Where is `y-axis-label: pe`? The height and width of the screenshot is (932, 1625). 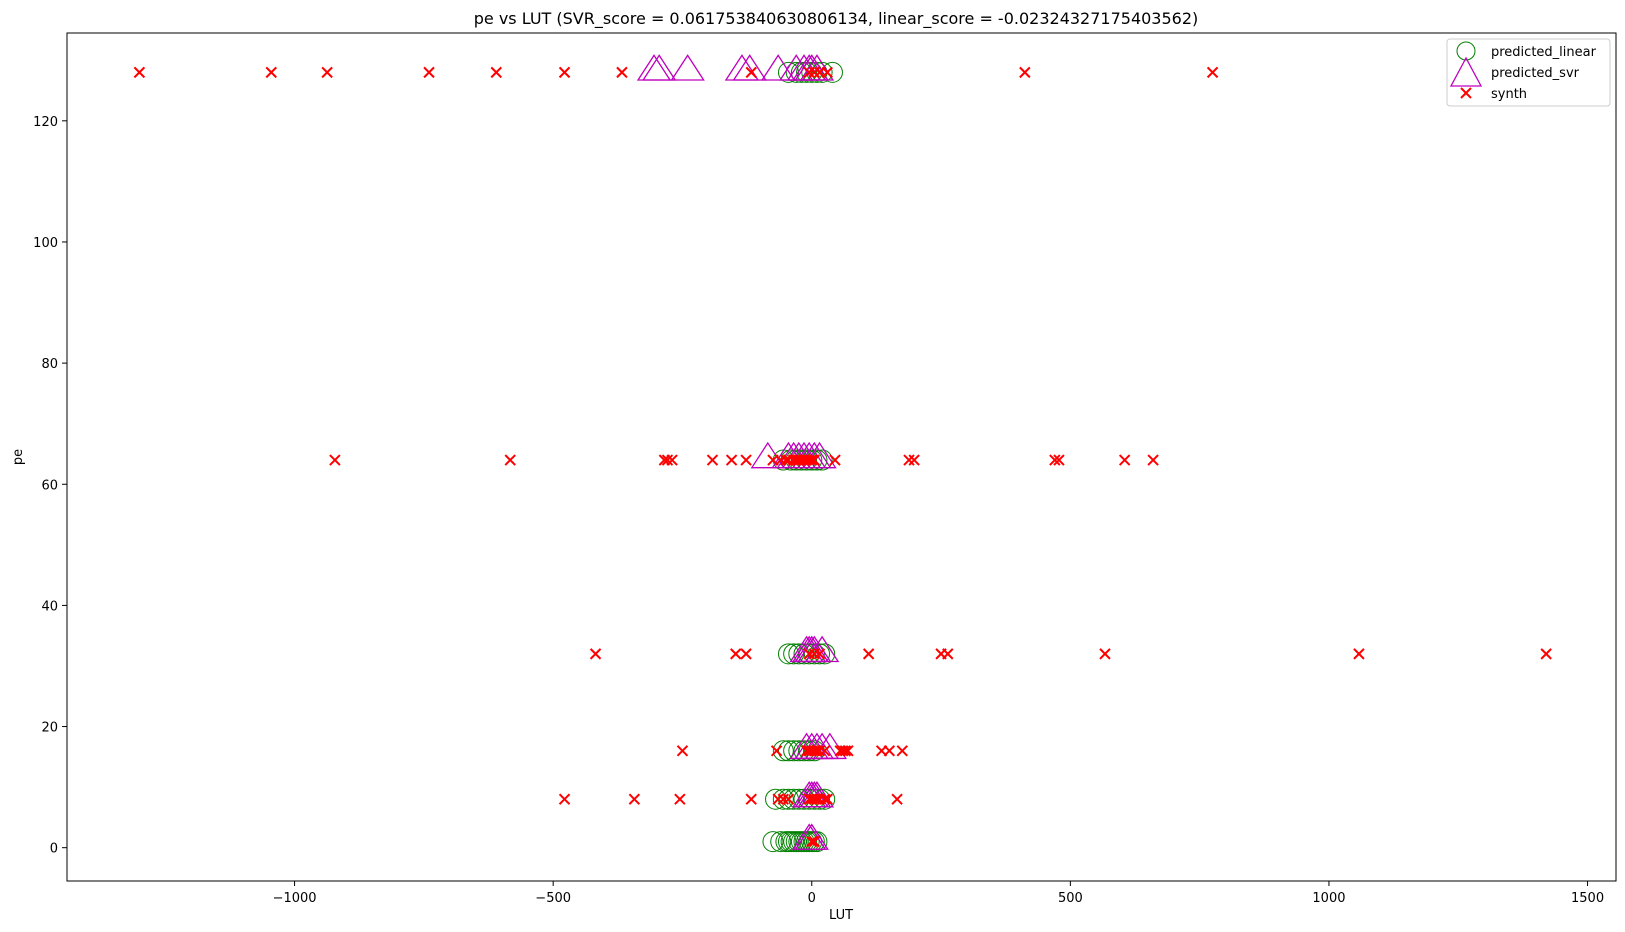
y-axis-label: pe is located at coordinates (18, 457).